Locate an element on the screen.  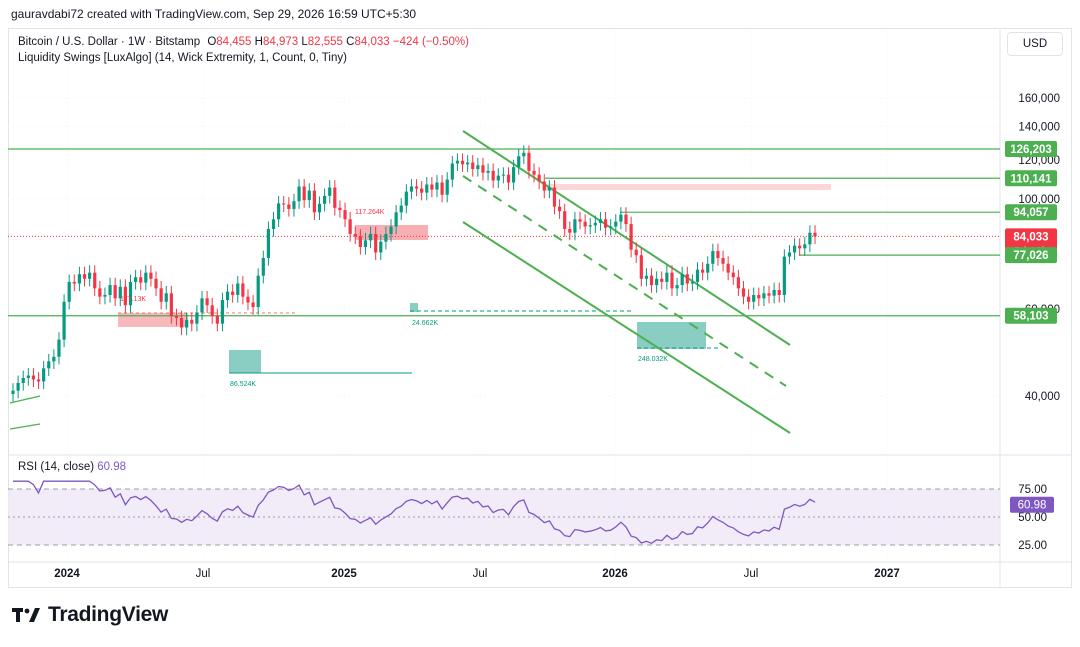
rsi-tick-label: 75.00 is located at coordinates (1032, 490).